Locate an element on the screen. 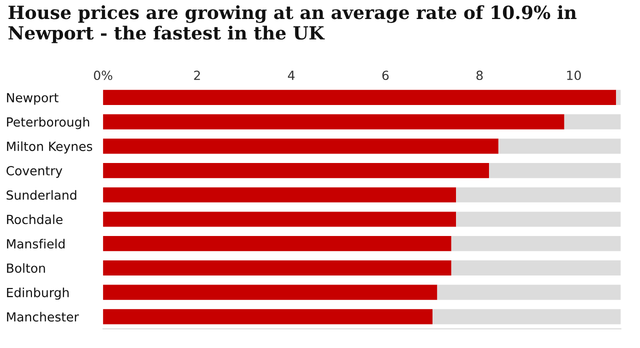 This screenshot has height=348, width=640. y-tick-label: Edinburgh is located at coordinates (38, 294).